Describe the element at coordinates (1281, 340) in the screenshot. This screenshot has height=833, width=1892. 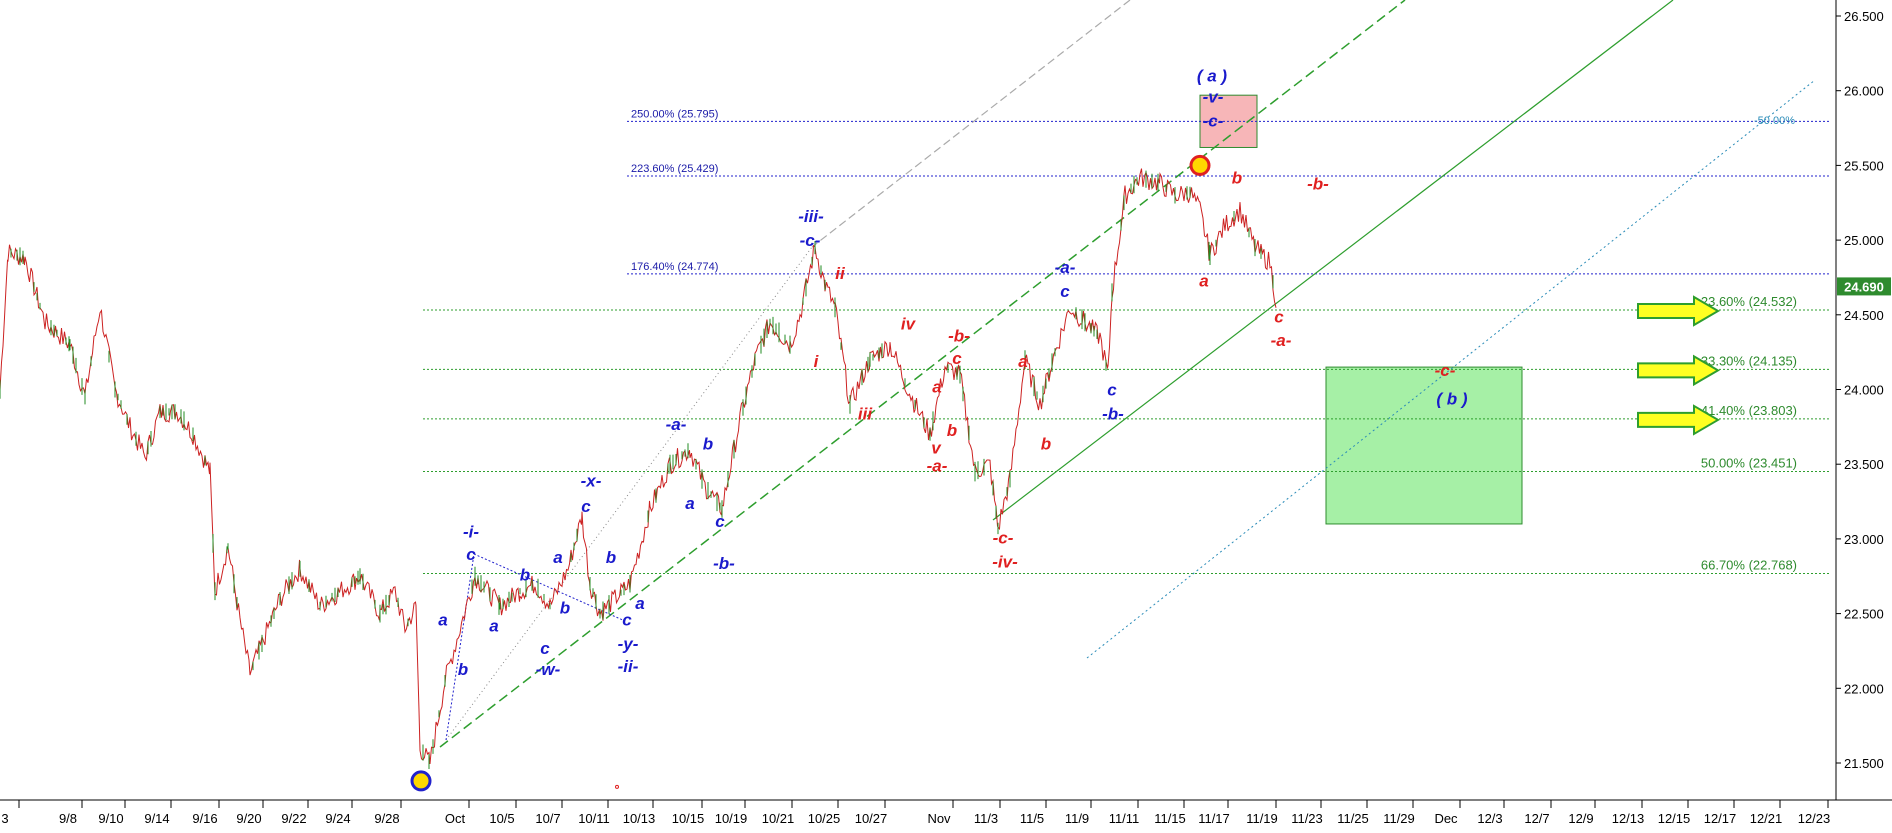
I see `wave-label-red: -a-` at that location.